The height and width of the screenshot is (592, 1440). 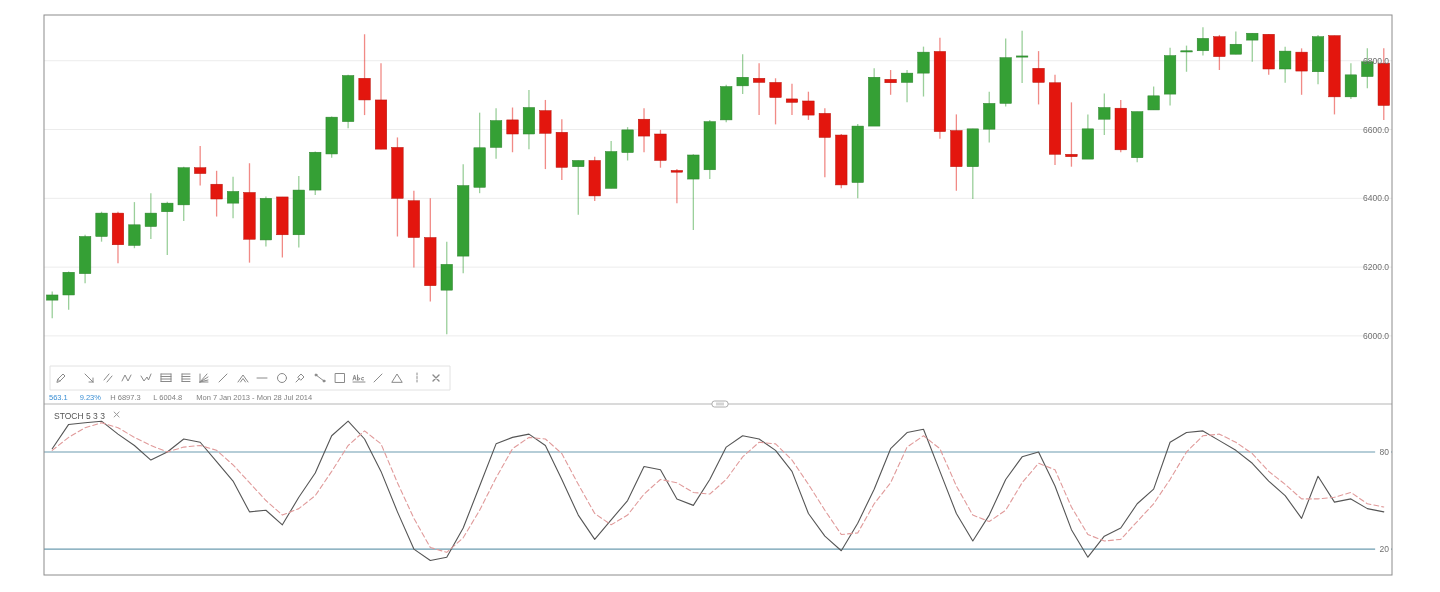 What do you see at coordinates (1376, 335) in the screenshot?
I see `y-tick-label: 6000.0` at bounding box center [1376, 335].